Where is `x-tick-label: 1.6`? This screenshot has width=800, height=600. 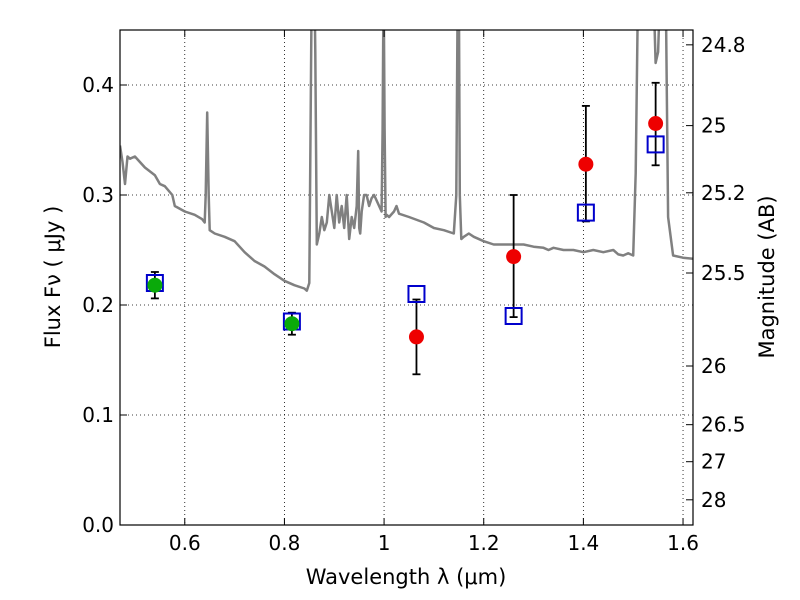 x-tick-label: 1.6 is located at coordinates (683, 543).